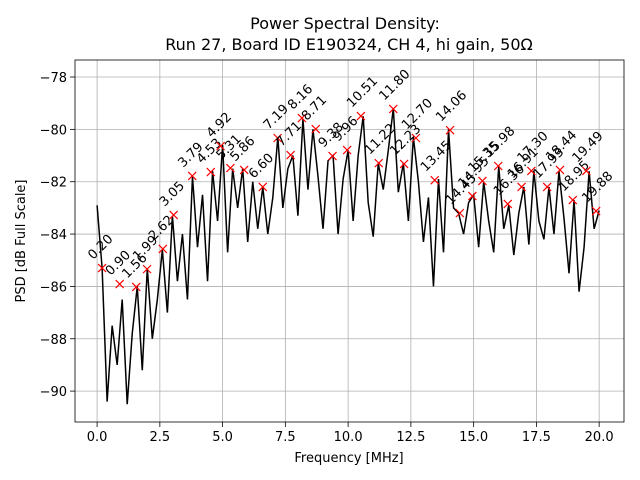  Describe the element at coordinates (436, 156) in the screenshot. I see `peak-label: 13.45` at that location.